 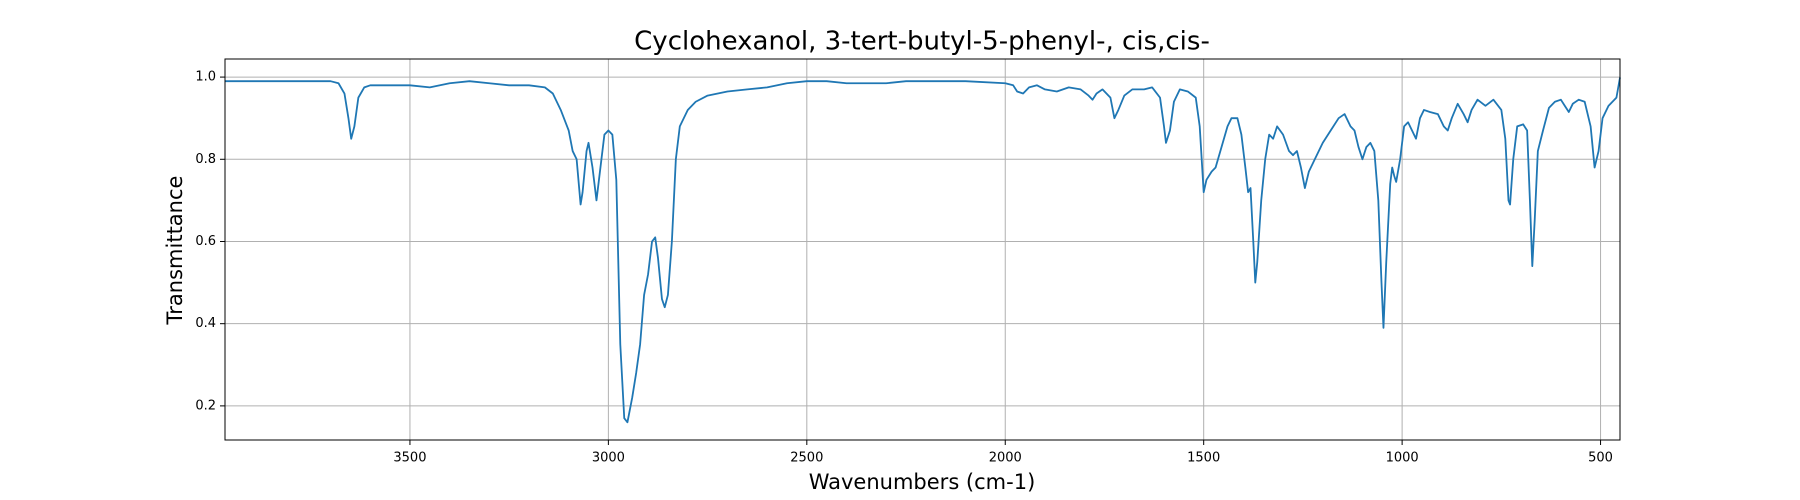 I want to click on y-tick-label: 0.8, so click(x=205, y=159).